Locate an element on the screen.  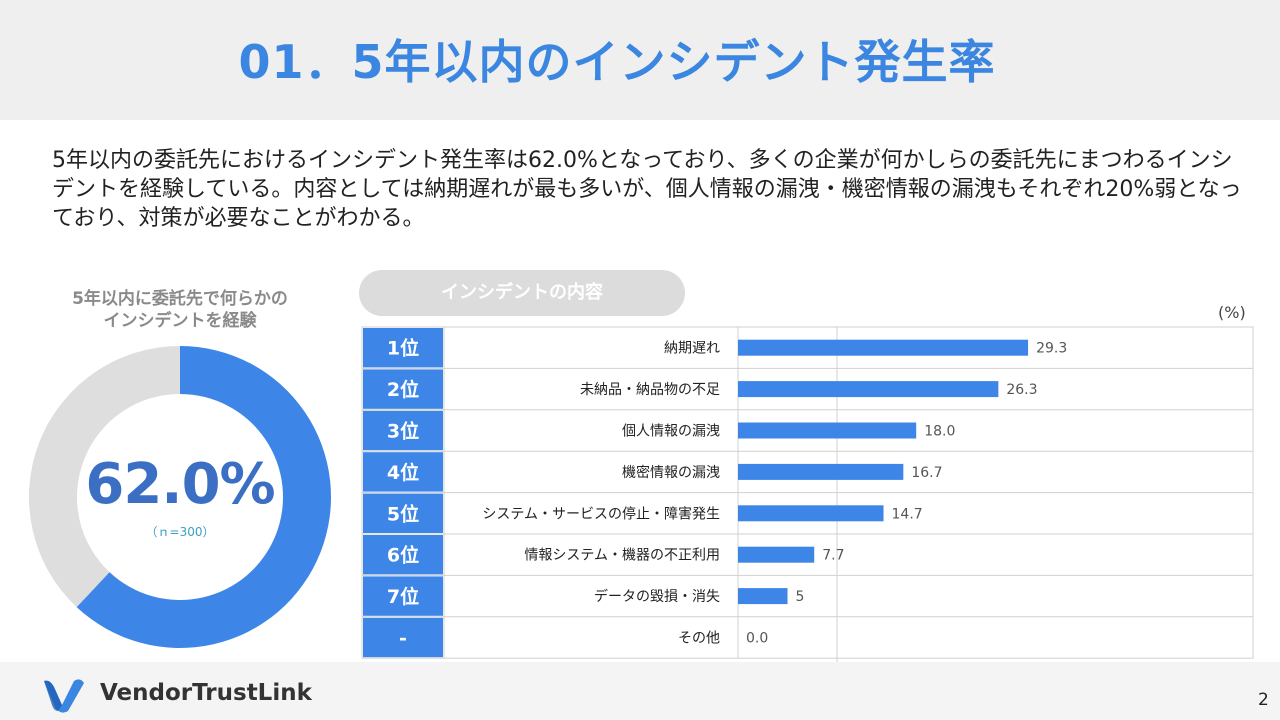
rank-label: 2位 is located at coordinates (403, 389).